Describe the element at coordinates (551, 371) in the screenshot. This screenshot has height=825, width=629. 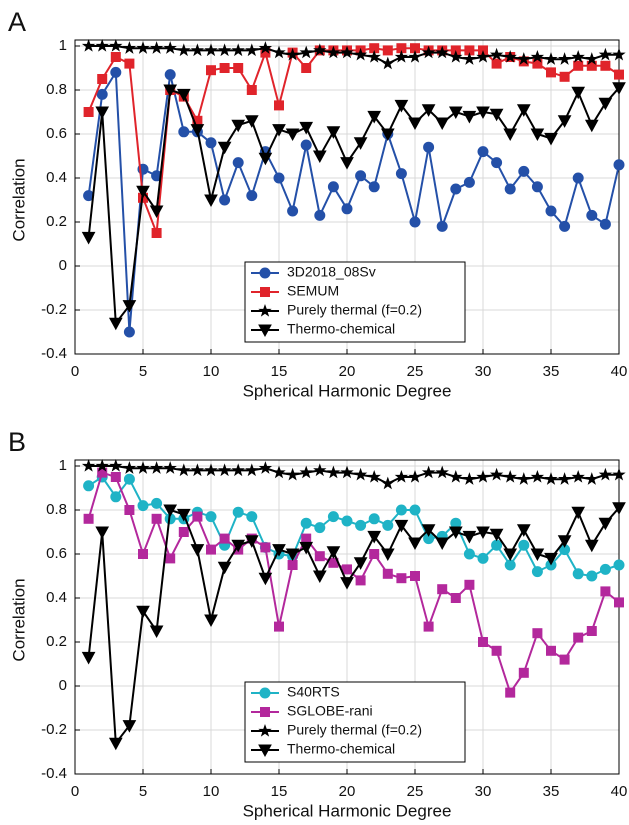
I see `x-tick-label: 35` at that location.